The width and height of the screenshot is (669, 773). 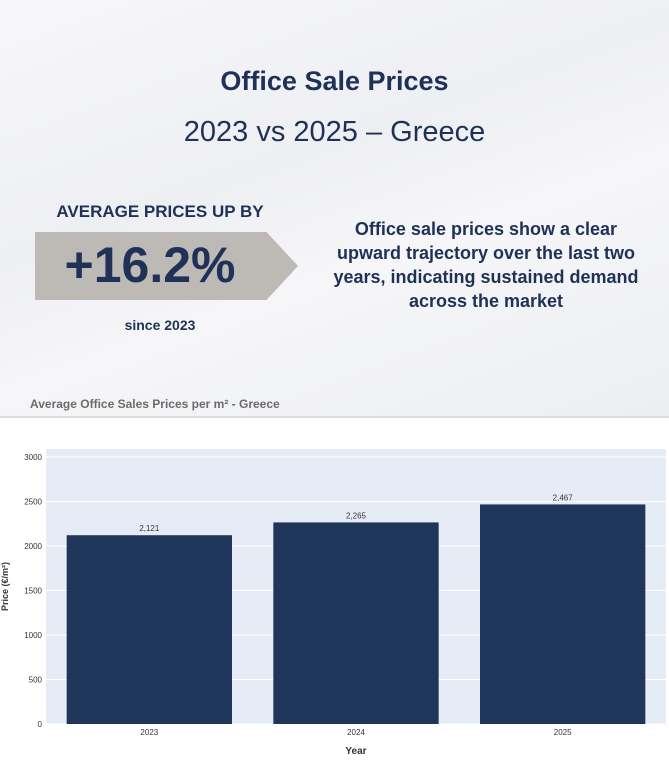 What do you see at coordinates (356, 623) in the screenshot?
I see `bar-2024` at bounding box center [356, 623].